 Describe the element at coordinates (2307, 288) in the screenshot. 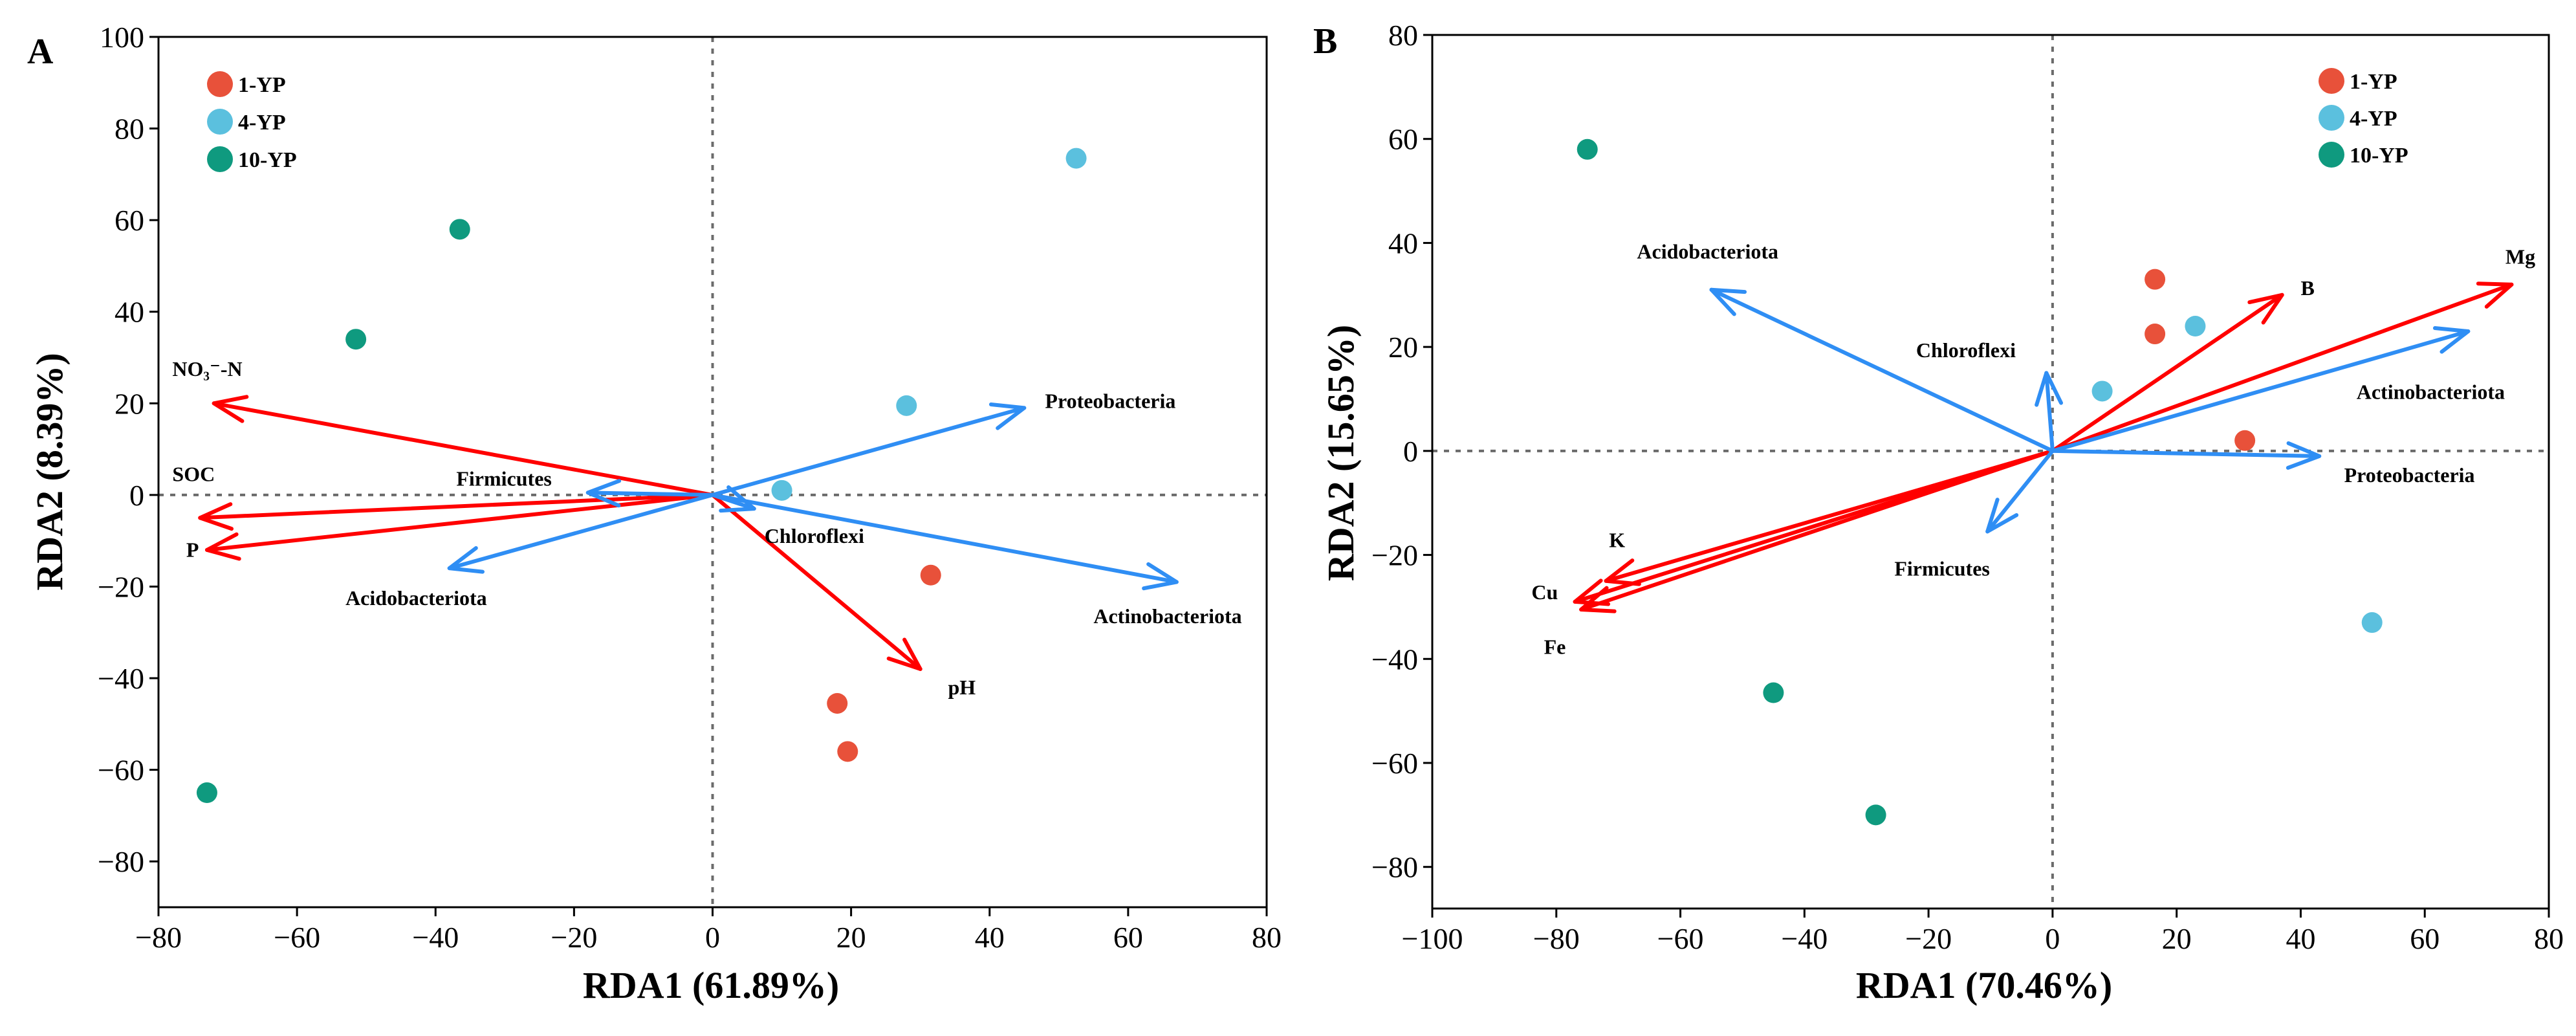

I see `vector-label: B` at that location.